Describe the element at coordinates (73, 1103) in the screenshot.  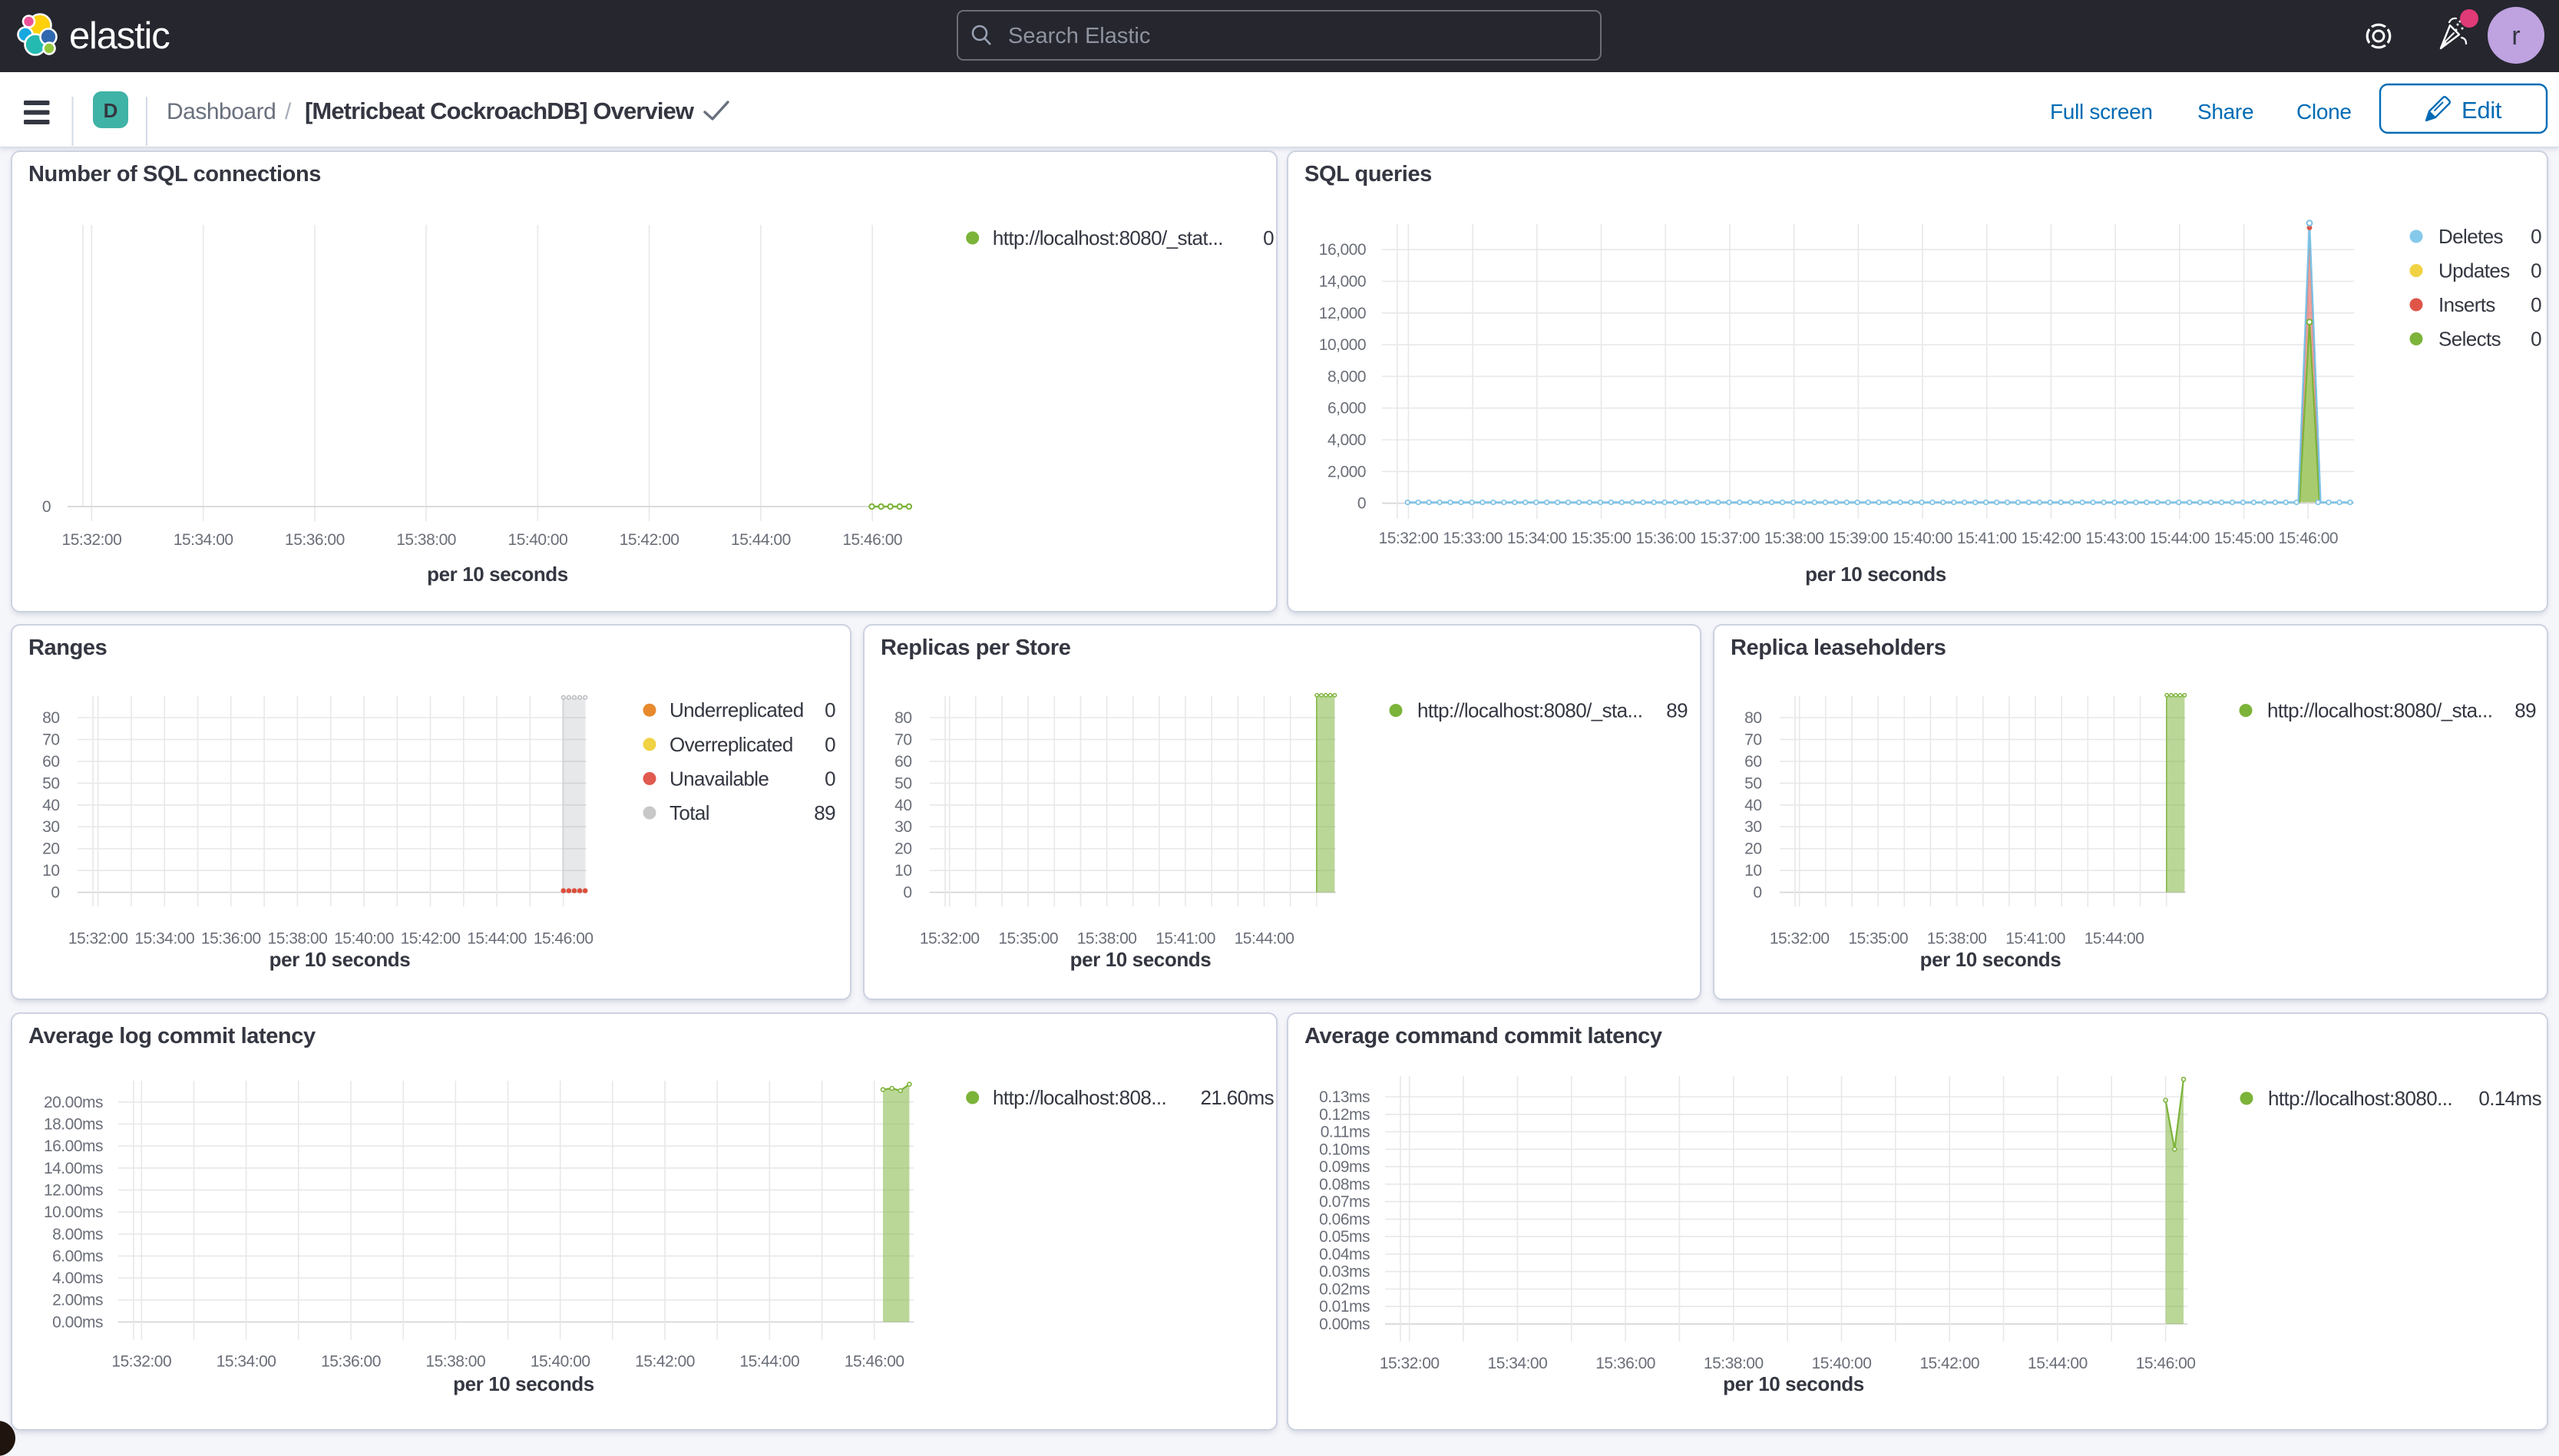
I see `svg-text: 20.00ms` at that location.